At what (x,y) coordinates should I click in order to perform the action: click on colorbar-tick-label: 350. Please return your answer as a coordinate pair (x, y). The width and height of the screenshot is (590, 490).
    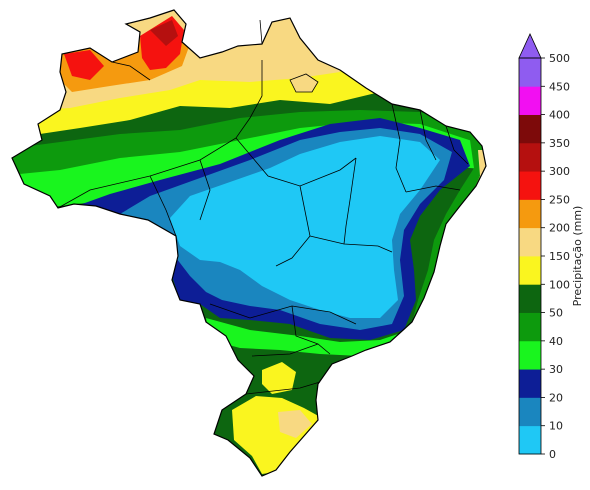
    Looking at the image, I should click on (559, 143).